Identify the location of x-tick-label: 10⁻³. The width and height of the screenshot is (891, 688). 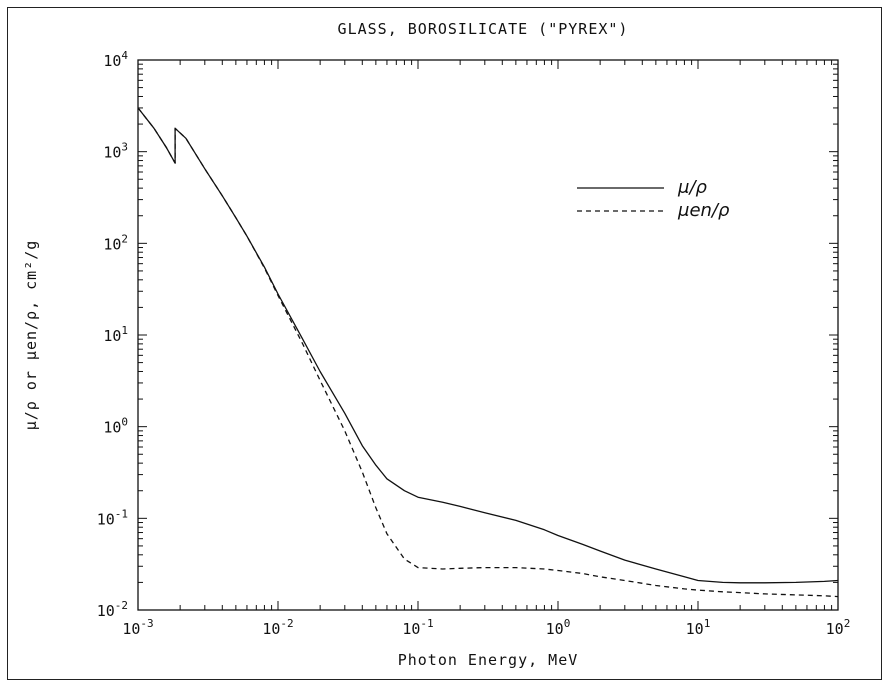
(137, 627).